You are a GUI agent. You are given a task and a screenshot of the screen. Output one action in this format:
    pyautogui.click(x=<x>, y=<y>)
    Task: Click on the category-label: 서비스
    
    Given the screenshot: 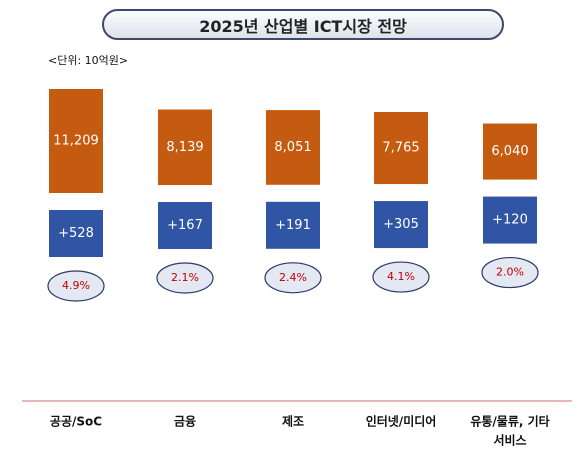 What is the action you would take?
    pyautogui.click(x=509, y=440)
    